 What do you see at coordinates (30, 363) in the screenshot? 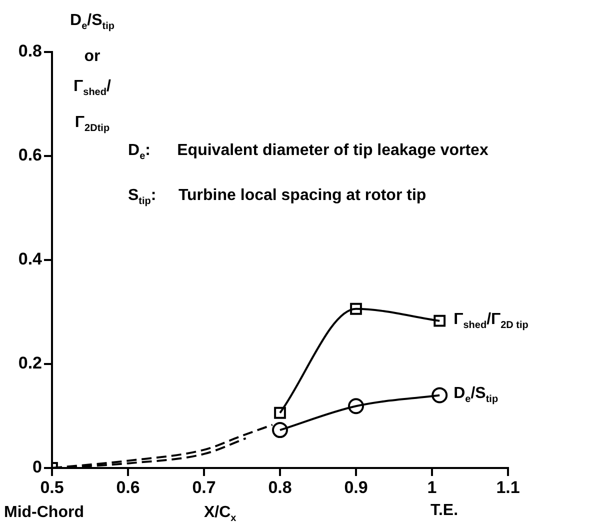
I see `y-tick-label: 0.2` at bounding box center [30, 363].